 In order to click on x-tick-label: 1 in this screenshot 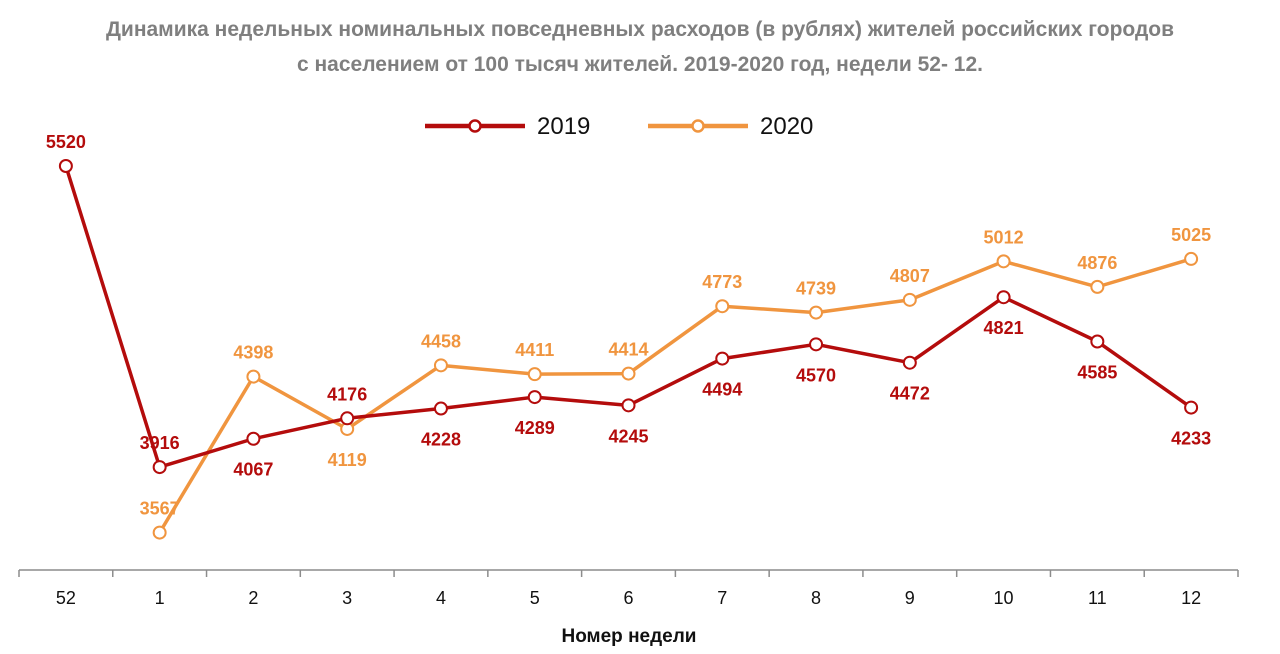, I will do `click(160, 598)`.